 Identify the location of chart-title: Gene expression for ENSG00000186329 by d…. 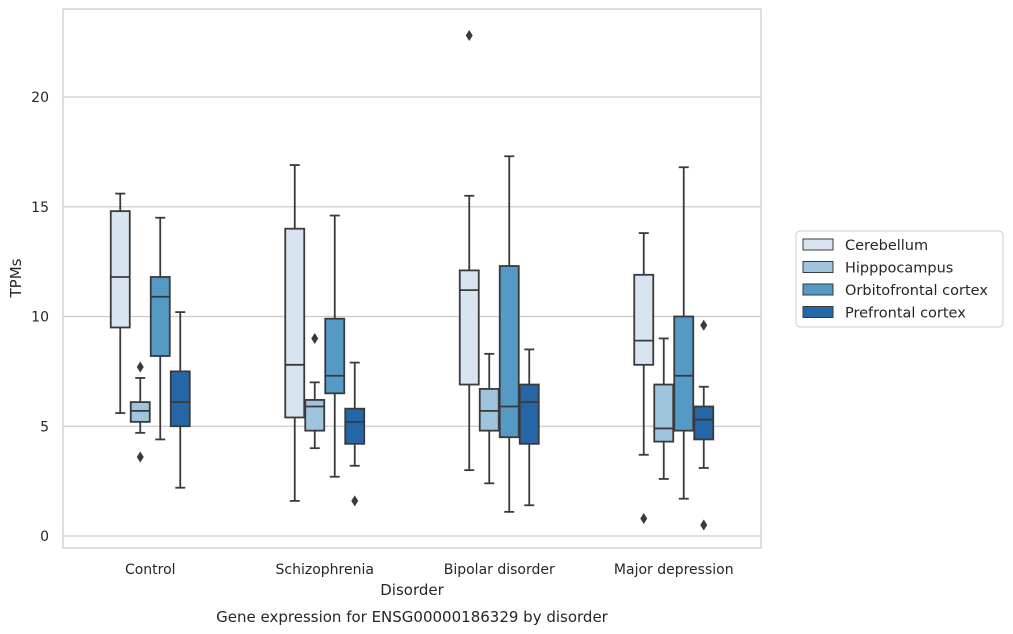
(412, 617).